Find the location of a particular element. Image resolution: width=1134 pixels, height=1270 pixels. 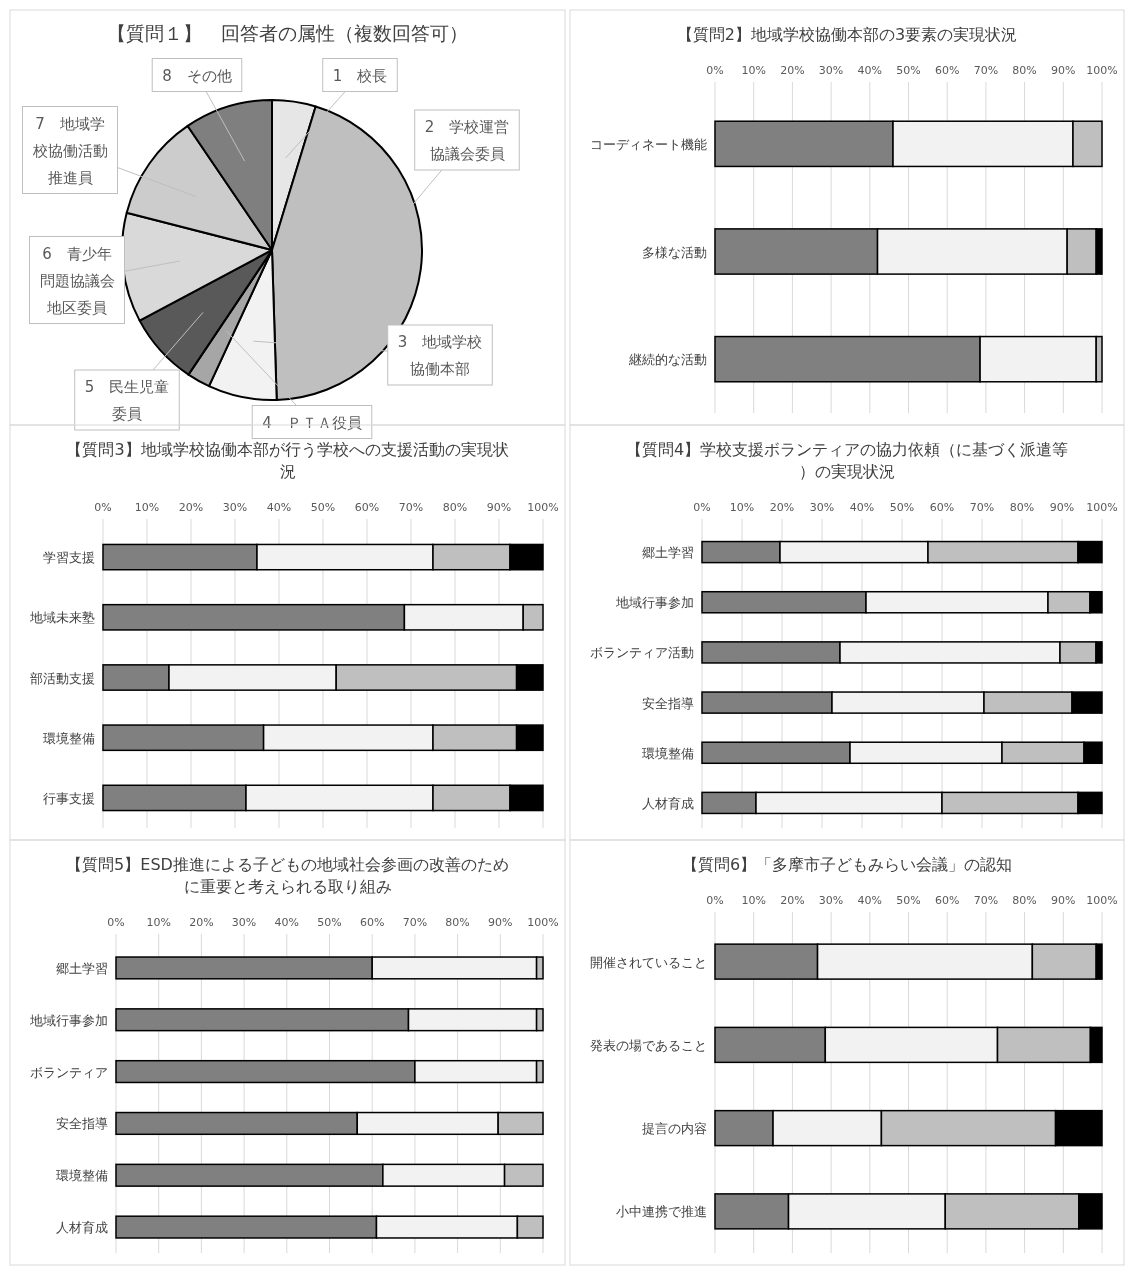

chart-title: 【質問3】地域学校協働本部が行う学校への支援活動の実現状況 is located at coordinates (287, 460).